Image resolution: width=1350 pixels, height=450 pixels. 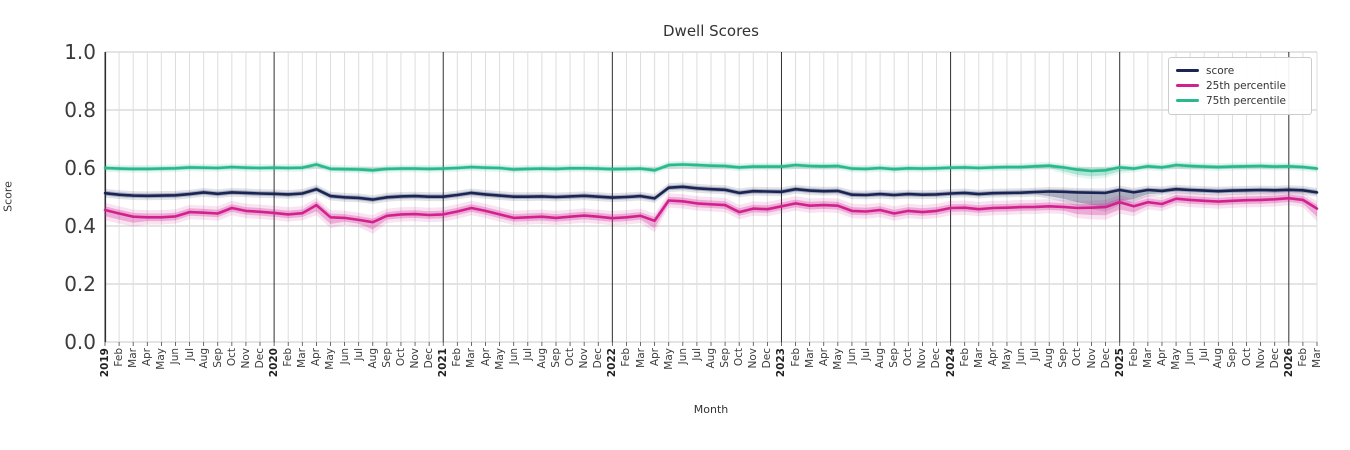 What do you see at coordinates (80, 284) in the screenshot?
I see `y-tick-label: 0.2` at bounding box center [80, 284].